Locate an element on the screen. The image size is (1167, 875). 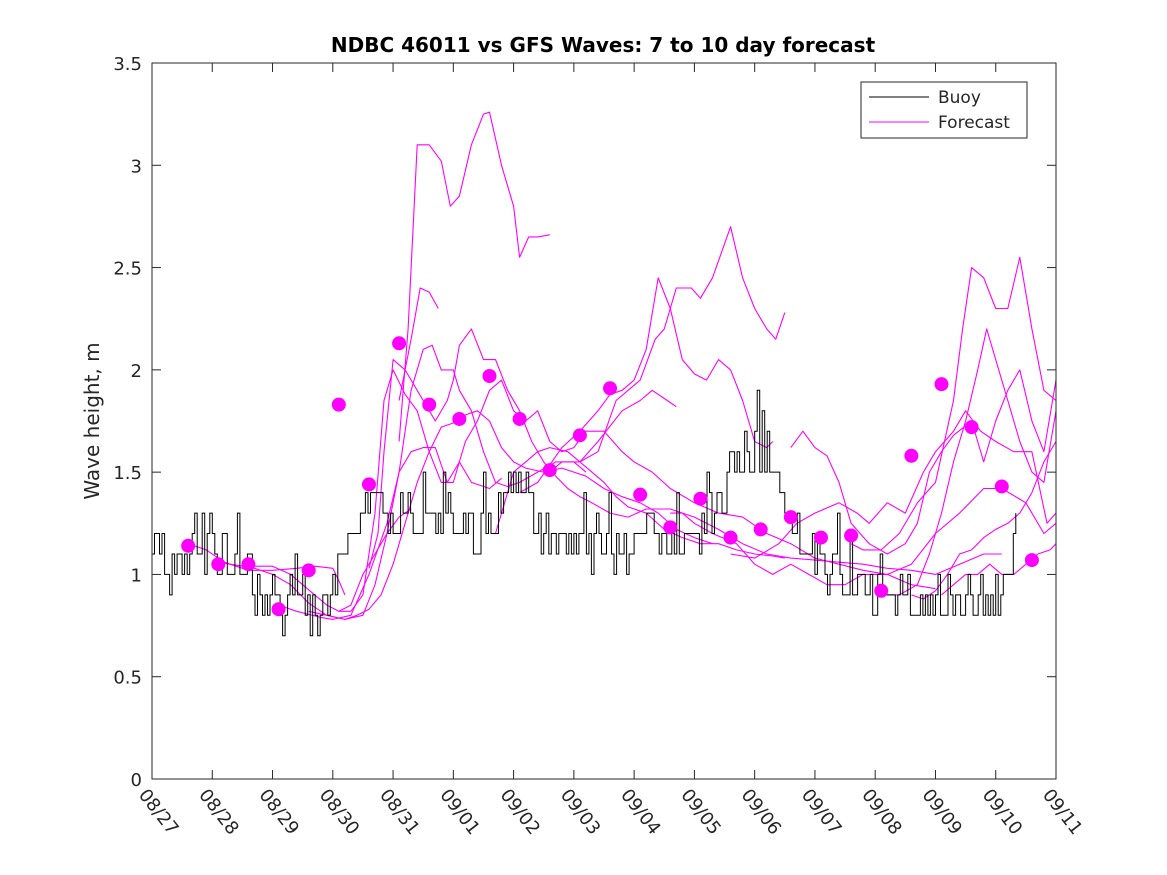
y-tick-label: 0 is located at coordinates (136, 780).